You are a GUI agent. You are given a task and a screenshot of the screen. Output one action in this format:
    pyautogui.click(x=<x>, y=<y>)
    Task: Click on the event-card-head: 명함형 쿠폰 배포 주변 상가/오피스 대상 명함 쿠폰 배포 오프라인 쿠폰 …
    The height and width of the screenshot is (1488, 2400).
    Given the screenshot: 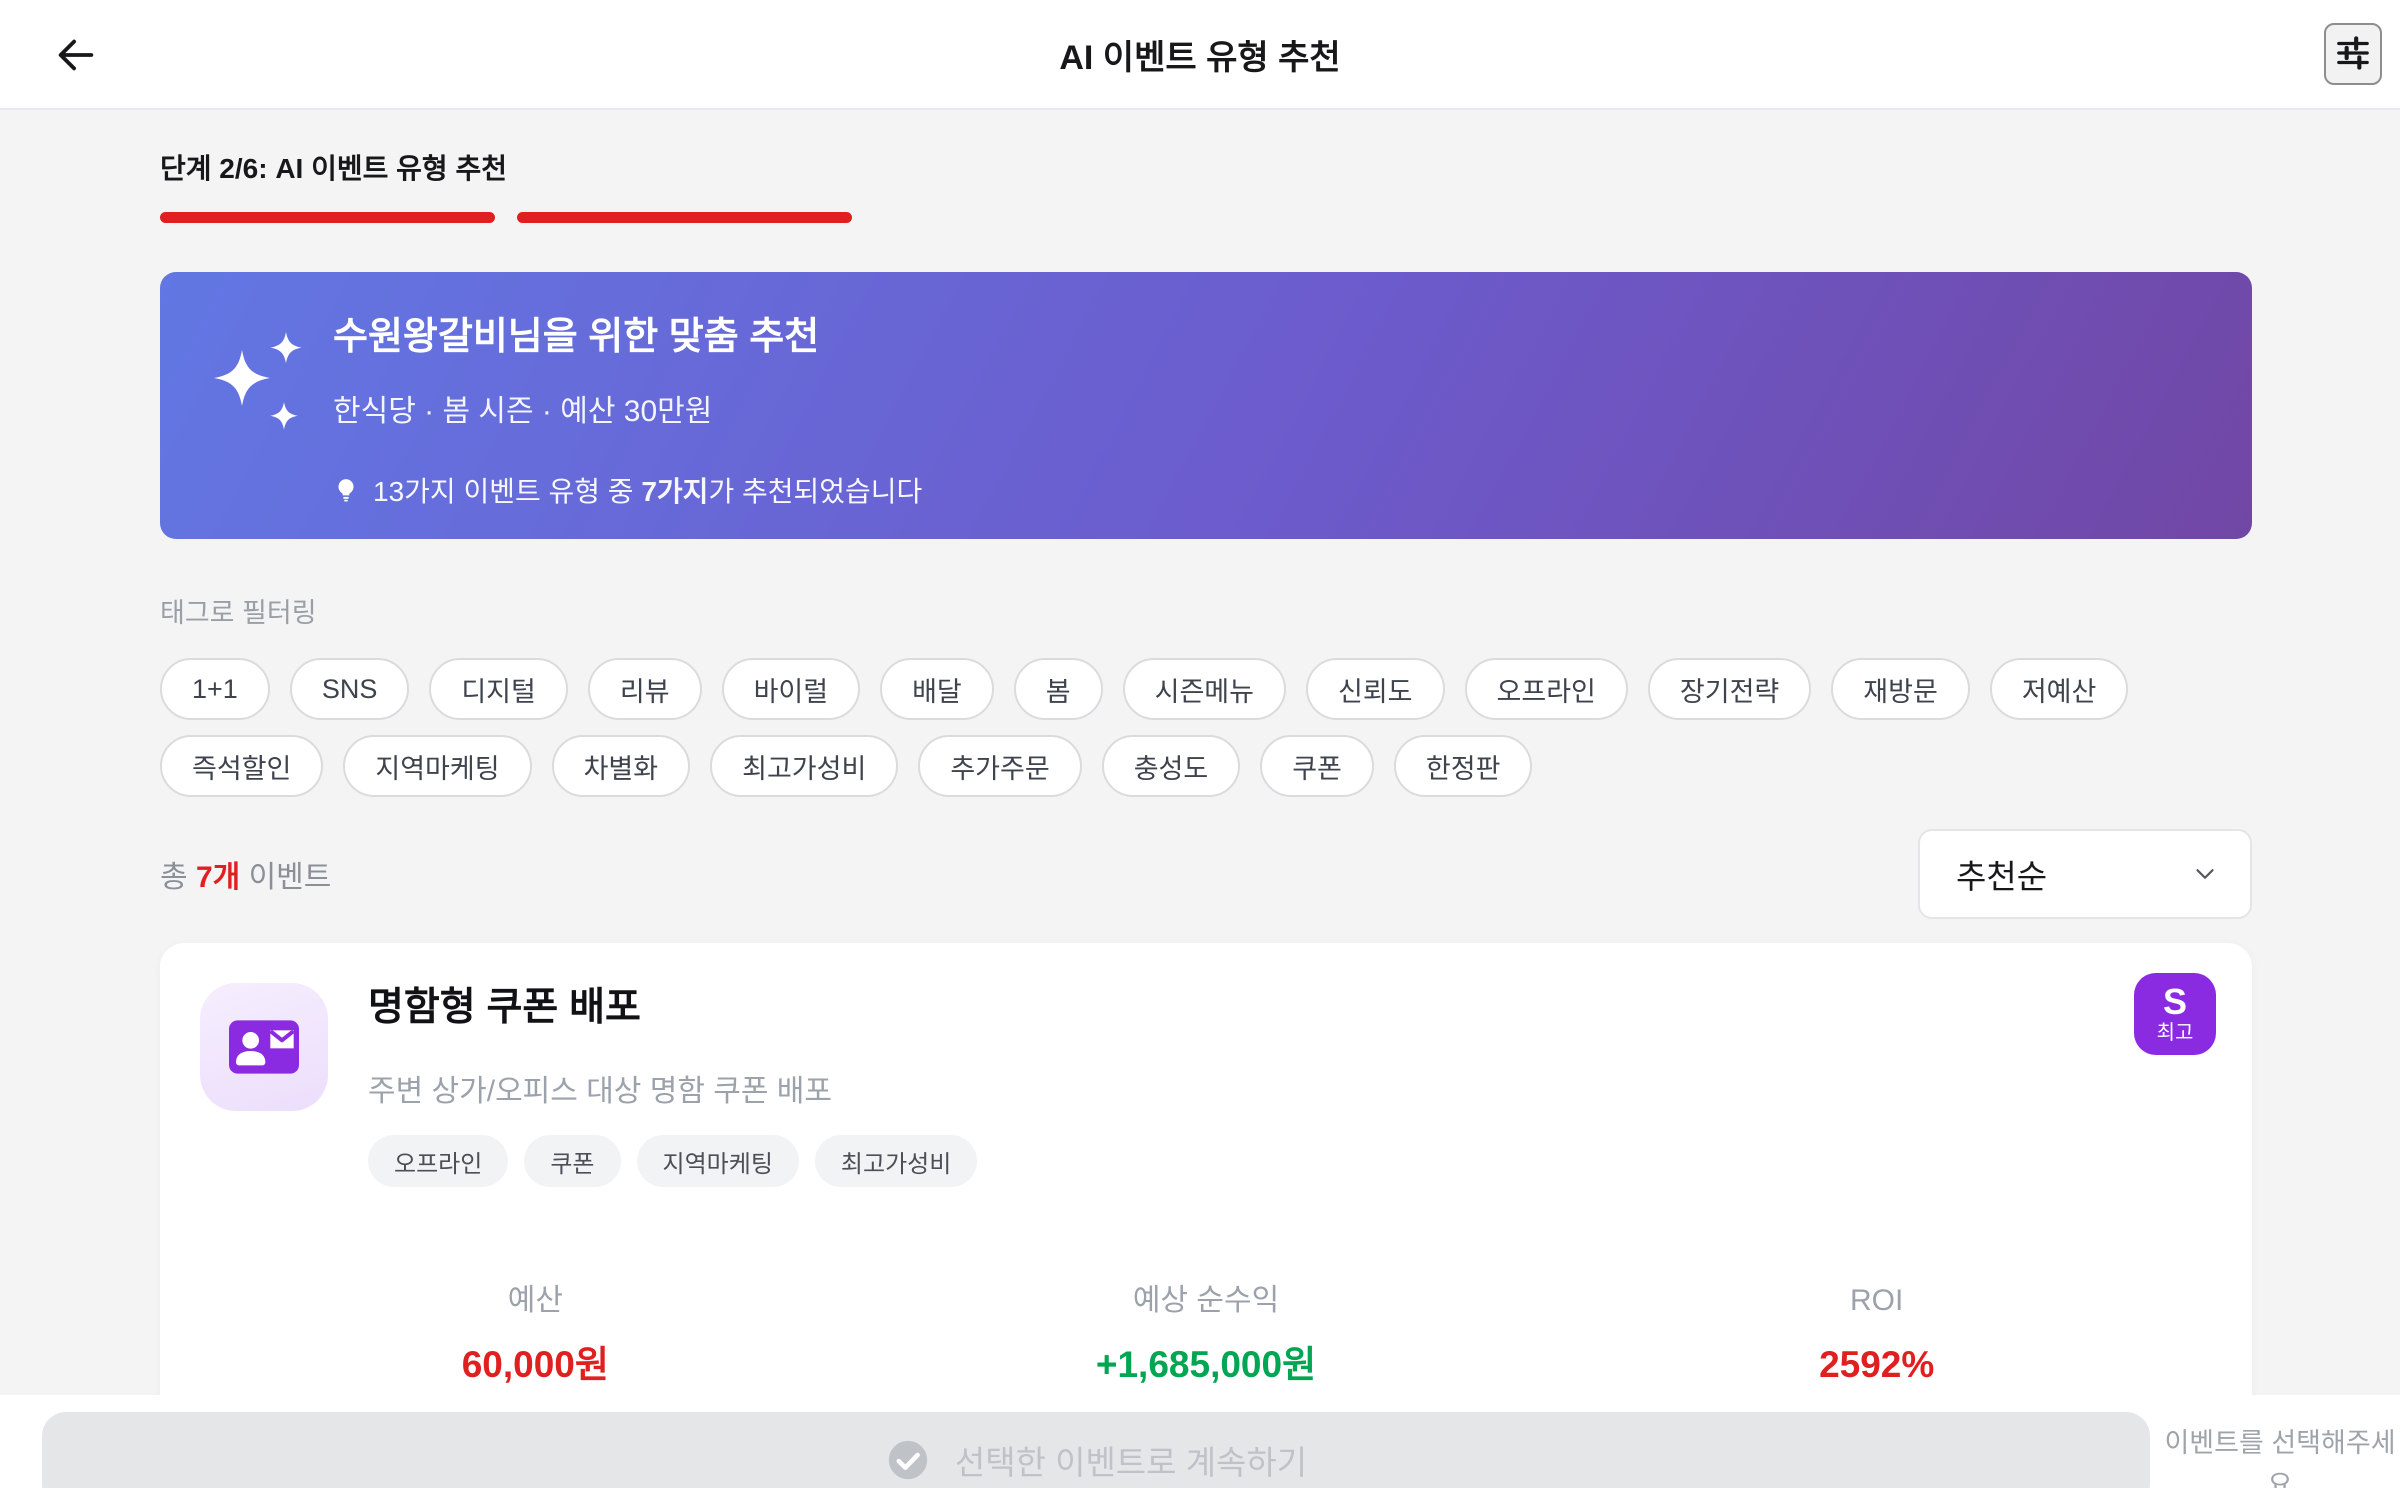 What is the action you would take?
    pyautogui.click(x=1206, y=1085)
    